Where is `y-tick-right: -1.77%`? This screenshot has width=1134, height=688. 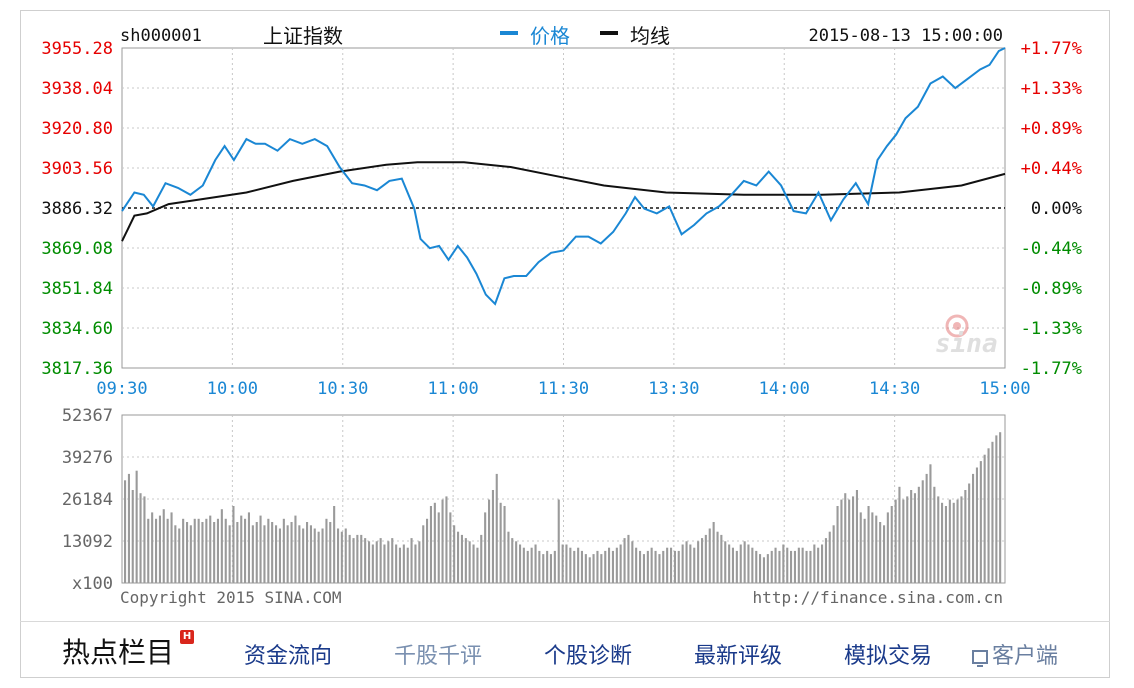
y-tick-right: -1.77% is located at coordinates (1051, 369).